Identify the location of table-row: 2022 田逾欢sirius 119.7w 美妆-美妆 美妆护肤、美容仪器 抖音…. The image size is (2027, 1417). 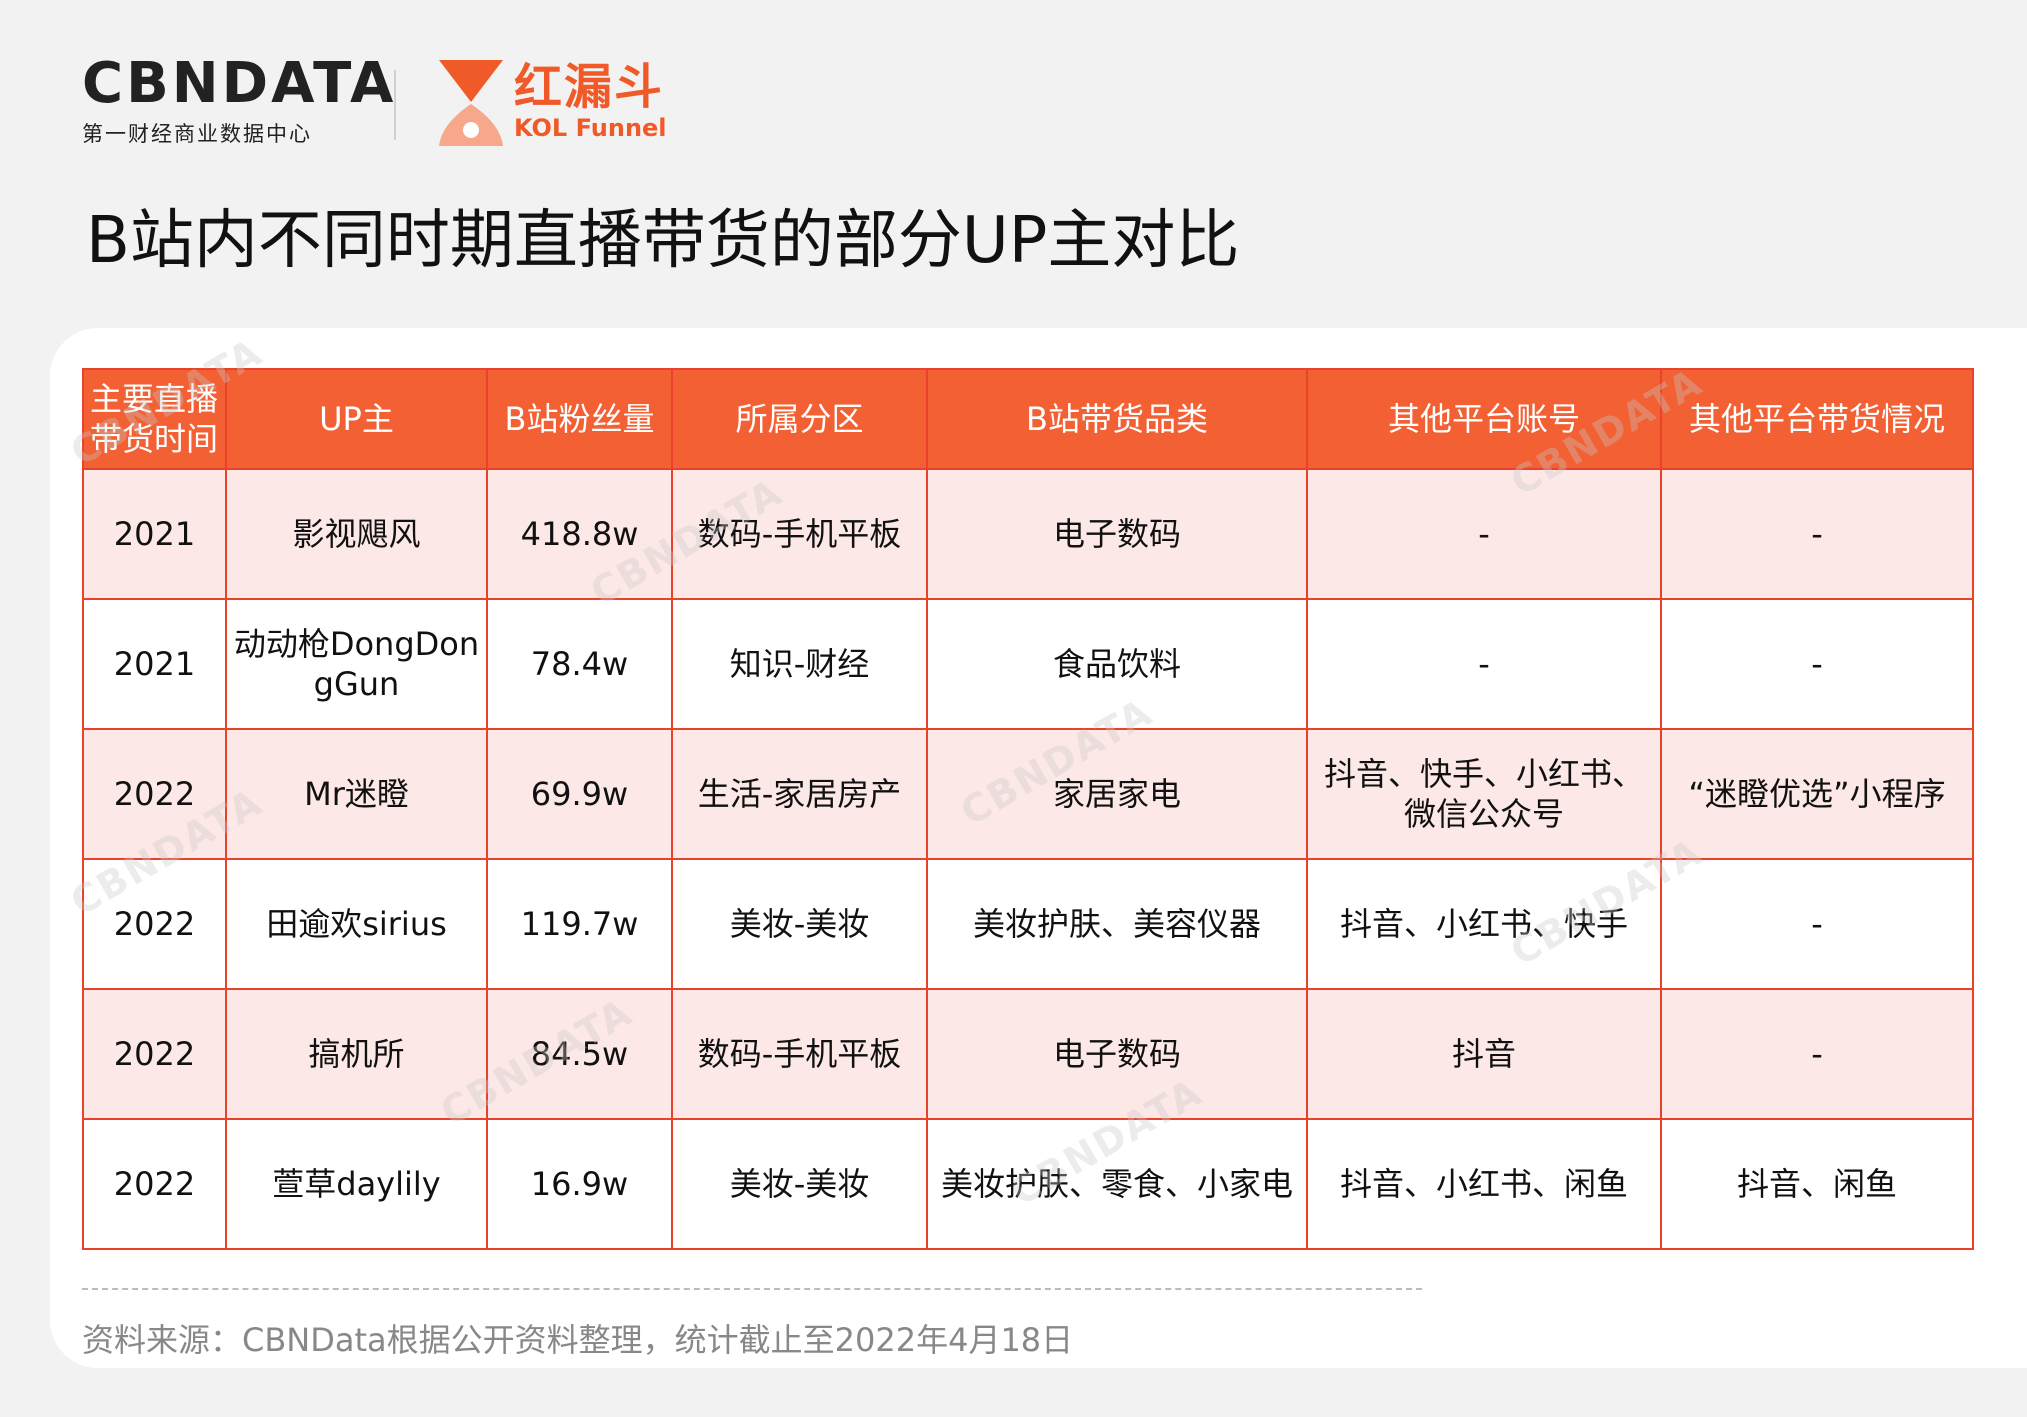
(1028, 924).